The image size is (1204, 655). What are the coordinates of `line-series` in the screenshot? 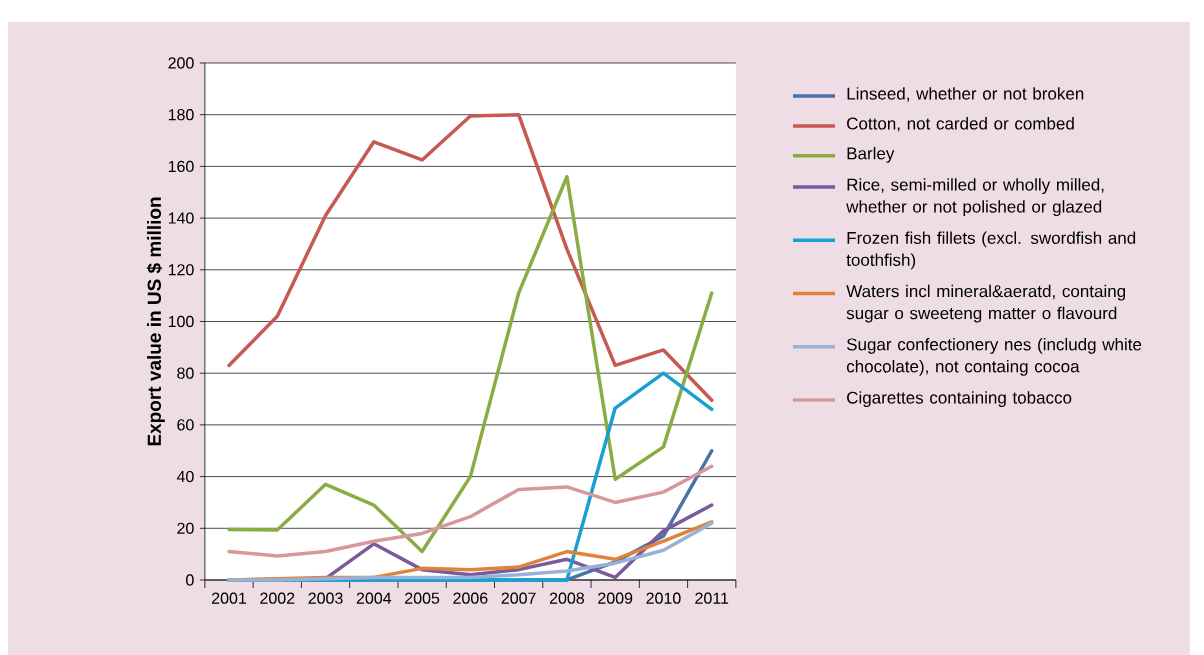 It's located at (470, 511).